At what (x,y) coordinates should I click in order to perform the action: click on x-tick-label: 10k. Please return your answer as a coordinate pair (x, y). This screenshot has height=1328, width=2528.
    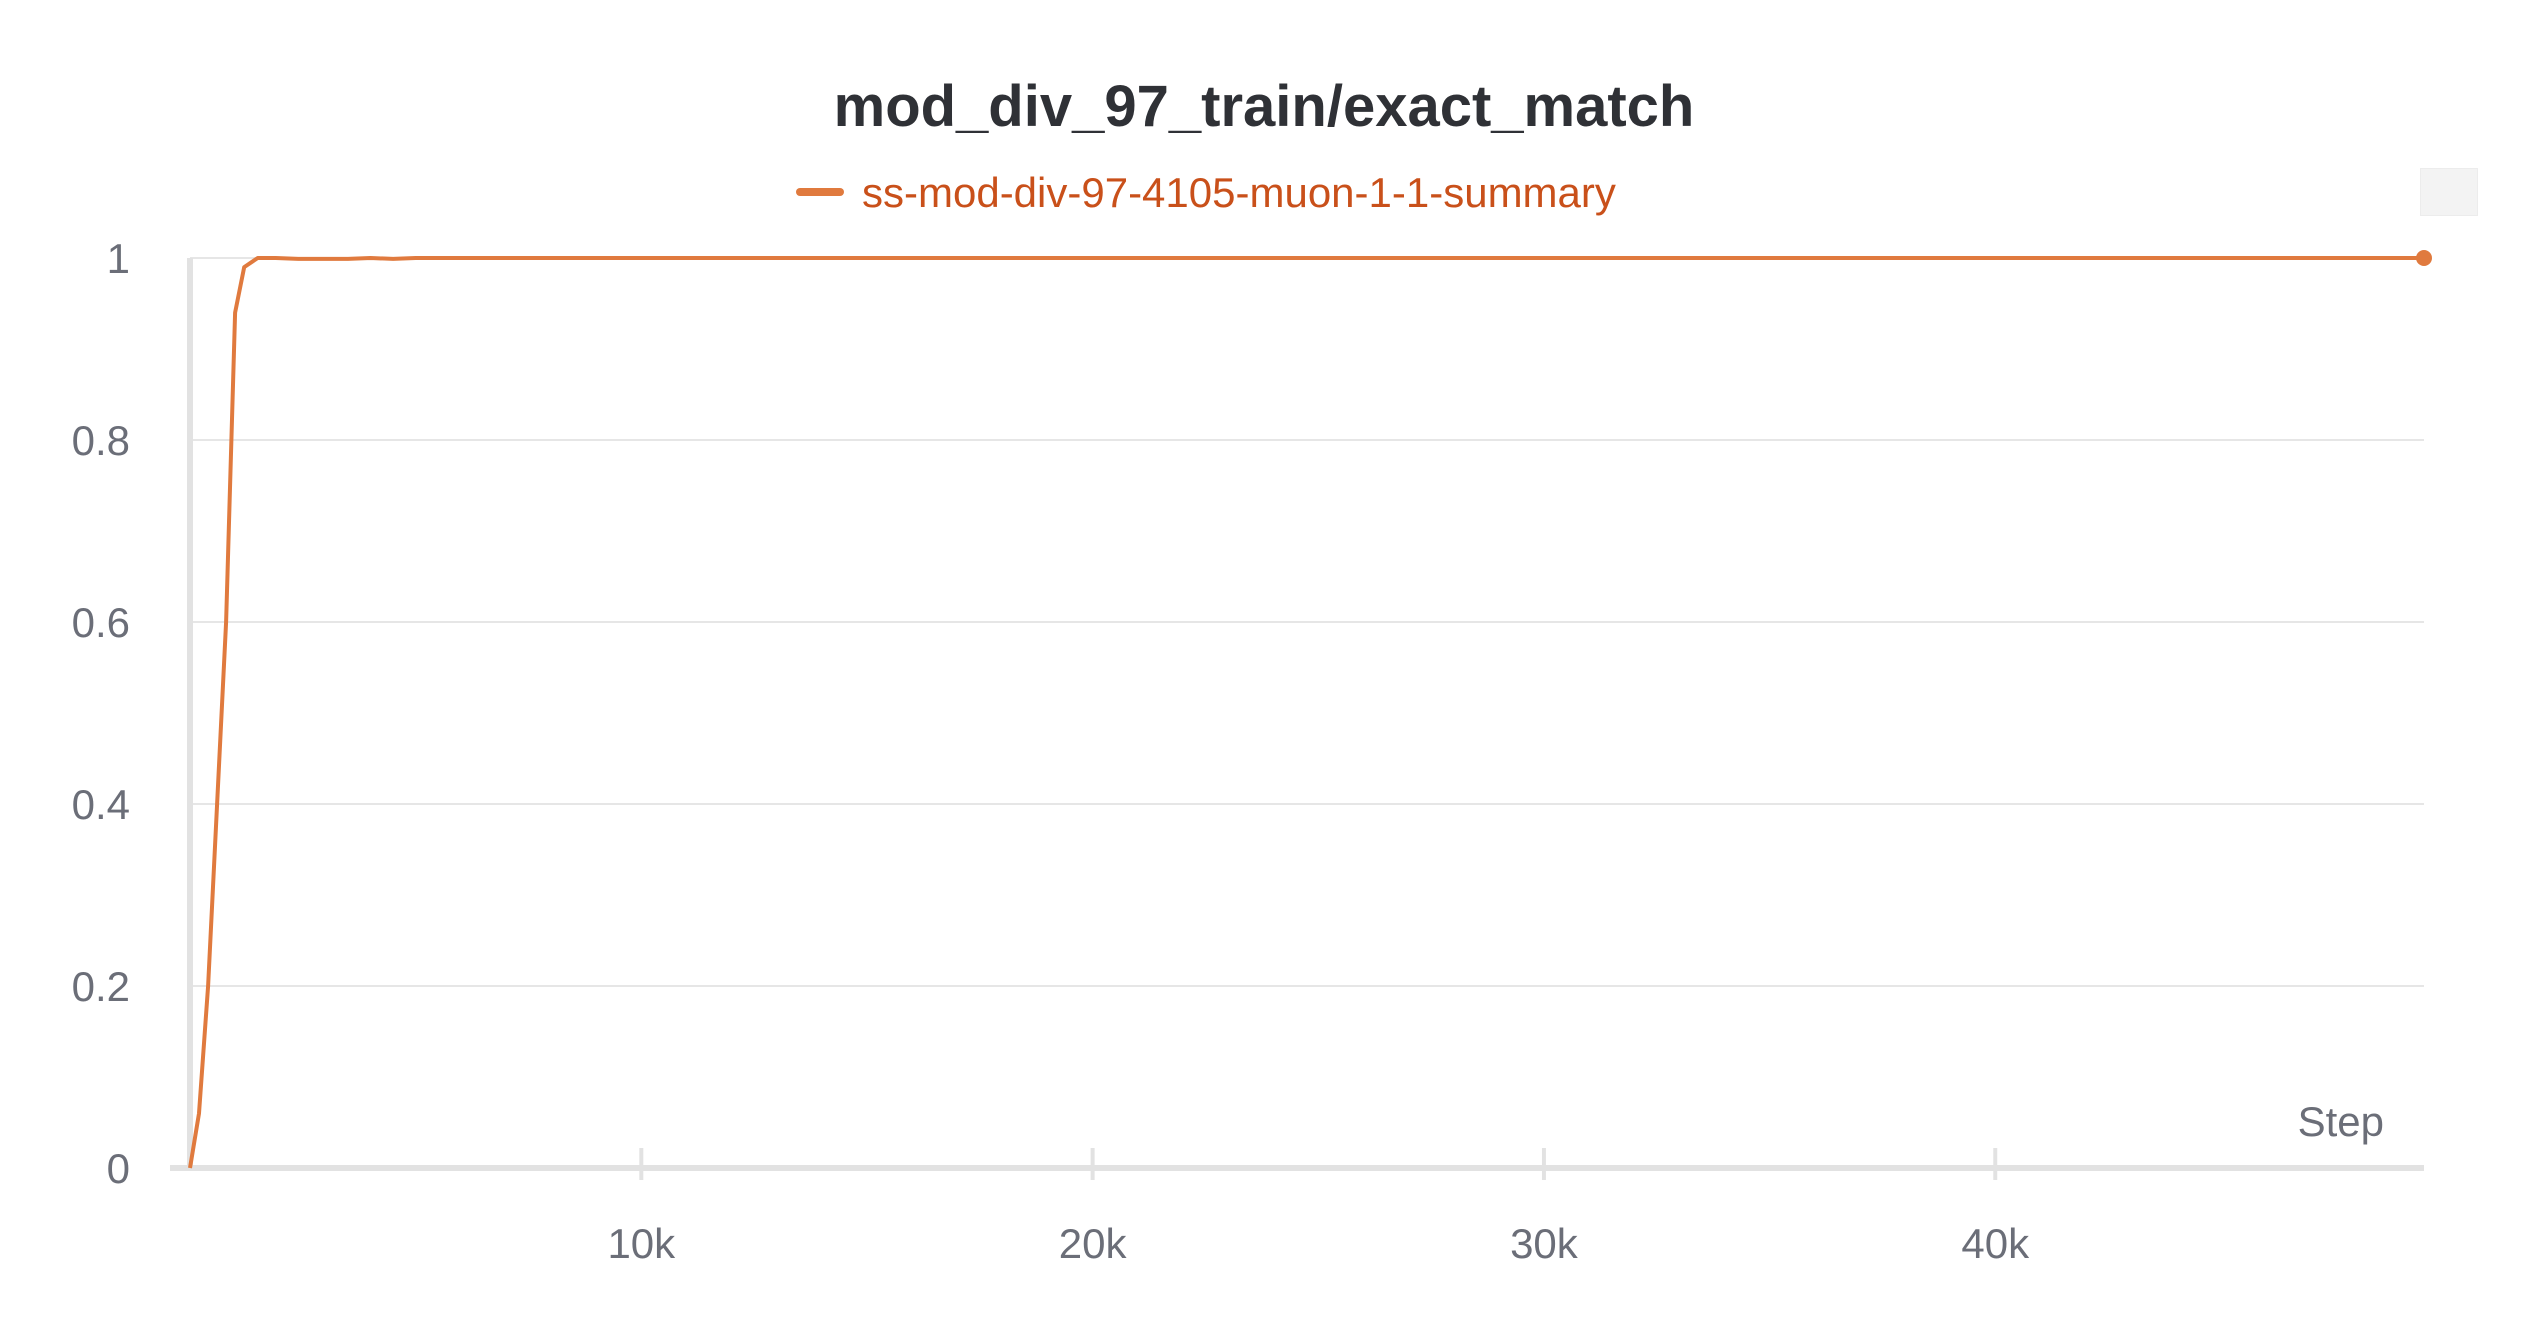
    Looking at the image, I should click on (641, 1243).